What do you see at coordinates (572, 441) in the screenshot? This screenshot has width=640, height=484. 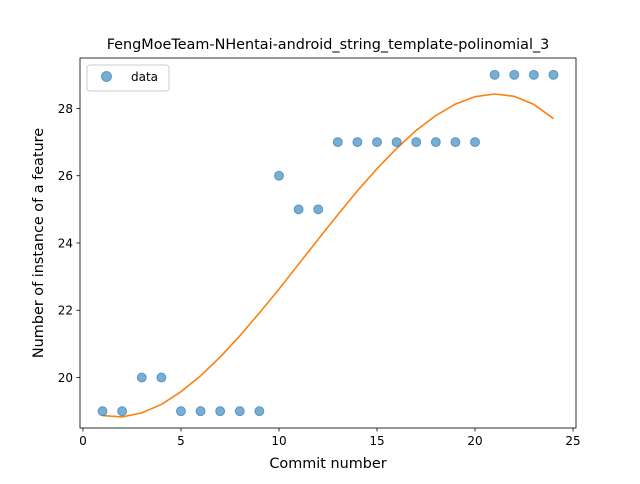 I see `x-tick-label: 25` at bounding box center [572, 441].